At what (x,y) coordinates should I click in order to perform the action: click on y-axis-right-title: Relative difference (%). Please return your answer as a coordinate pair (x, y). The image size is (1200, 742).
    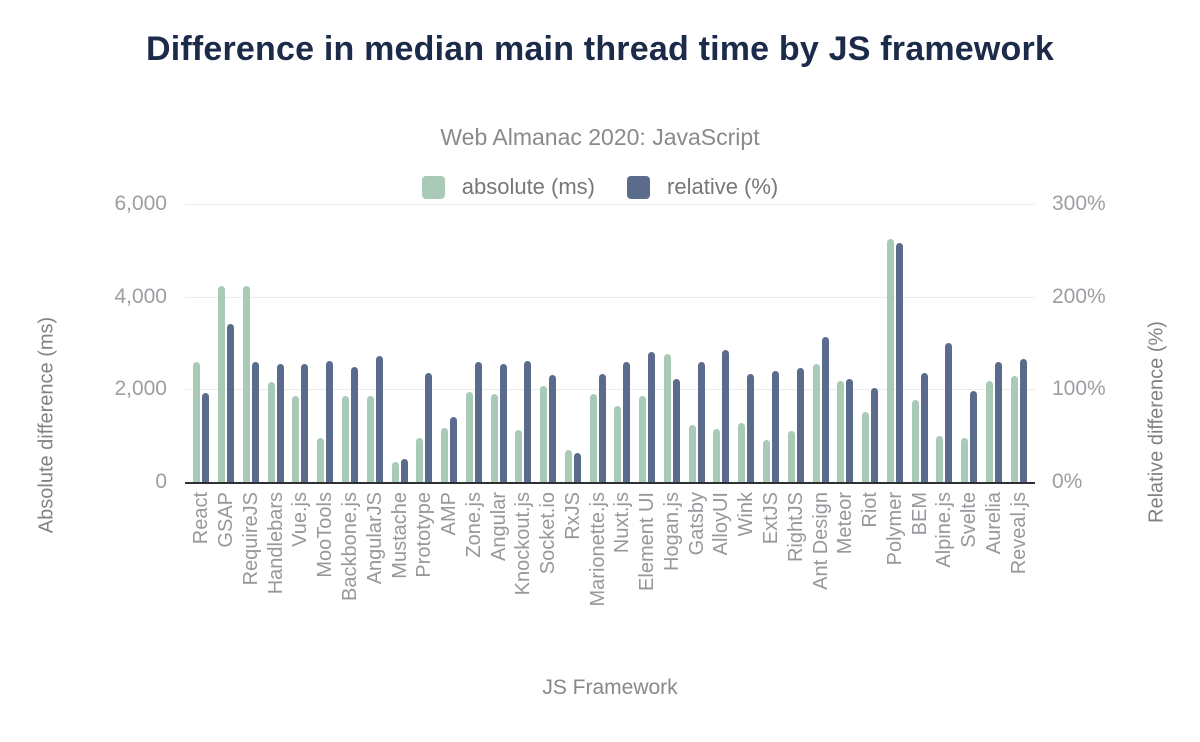
    Looking at the image, I should click on (1156, 422).